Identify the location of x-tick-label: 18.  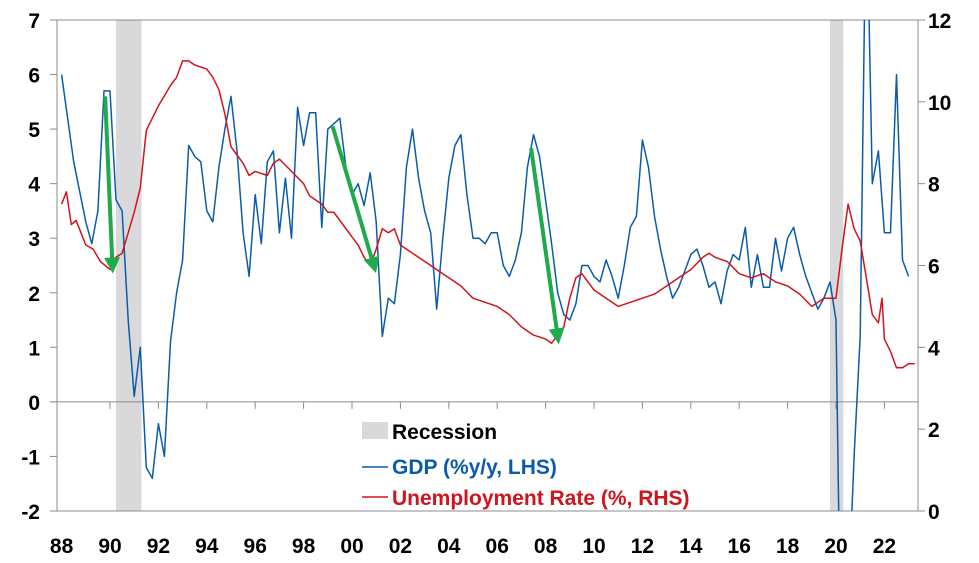
(788, 546).